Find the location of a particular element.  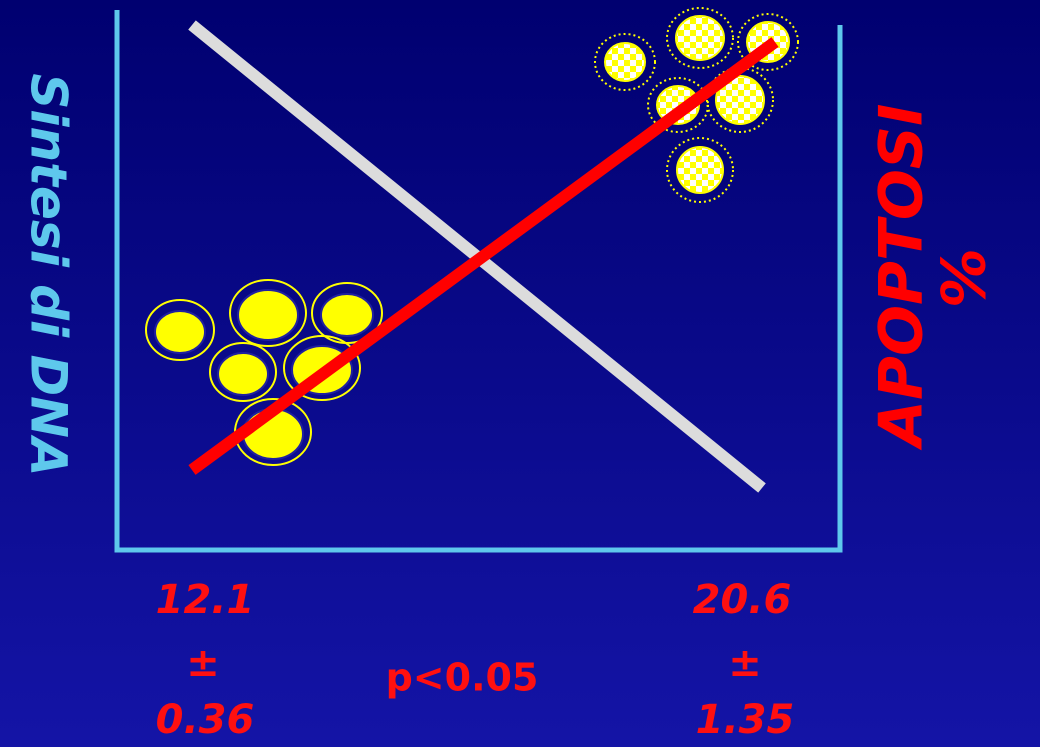

left-axis-label: Sintesi di DNA is located at coordinates (49, 274).